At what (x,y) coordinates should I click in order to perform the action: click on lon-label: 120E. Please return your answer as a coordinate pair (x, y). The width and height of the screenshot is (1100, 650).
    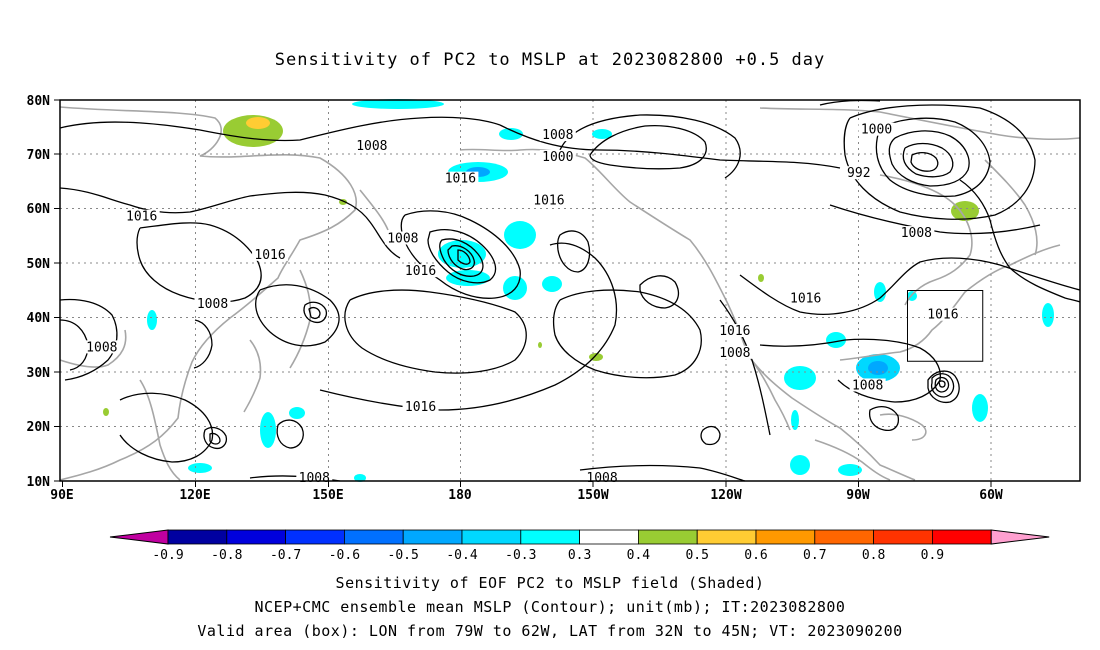
    Looking at the image, I should click on (194, 495).